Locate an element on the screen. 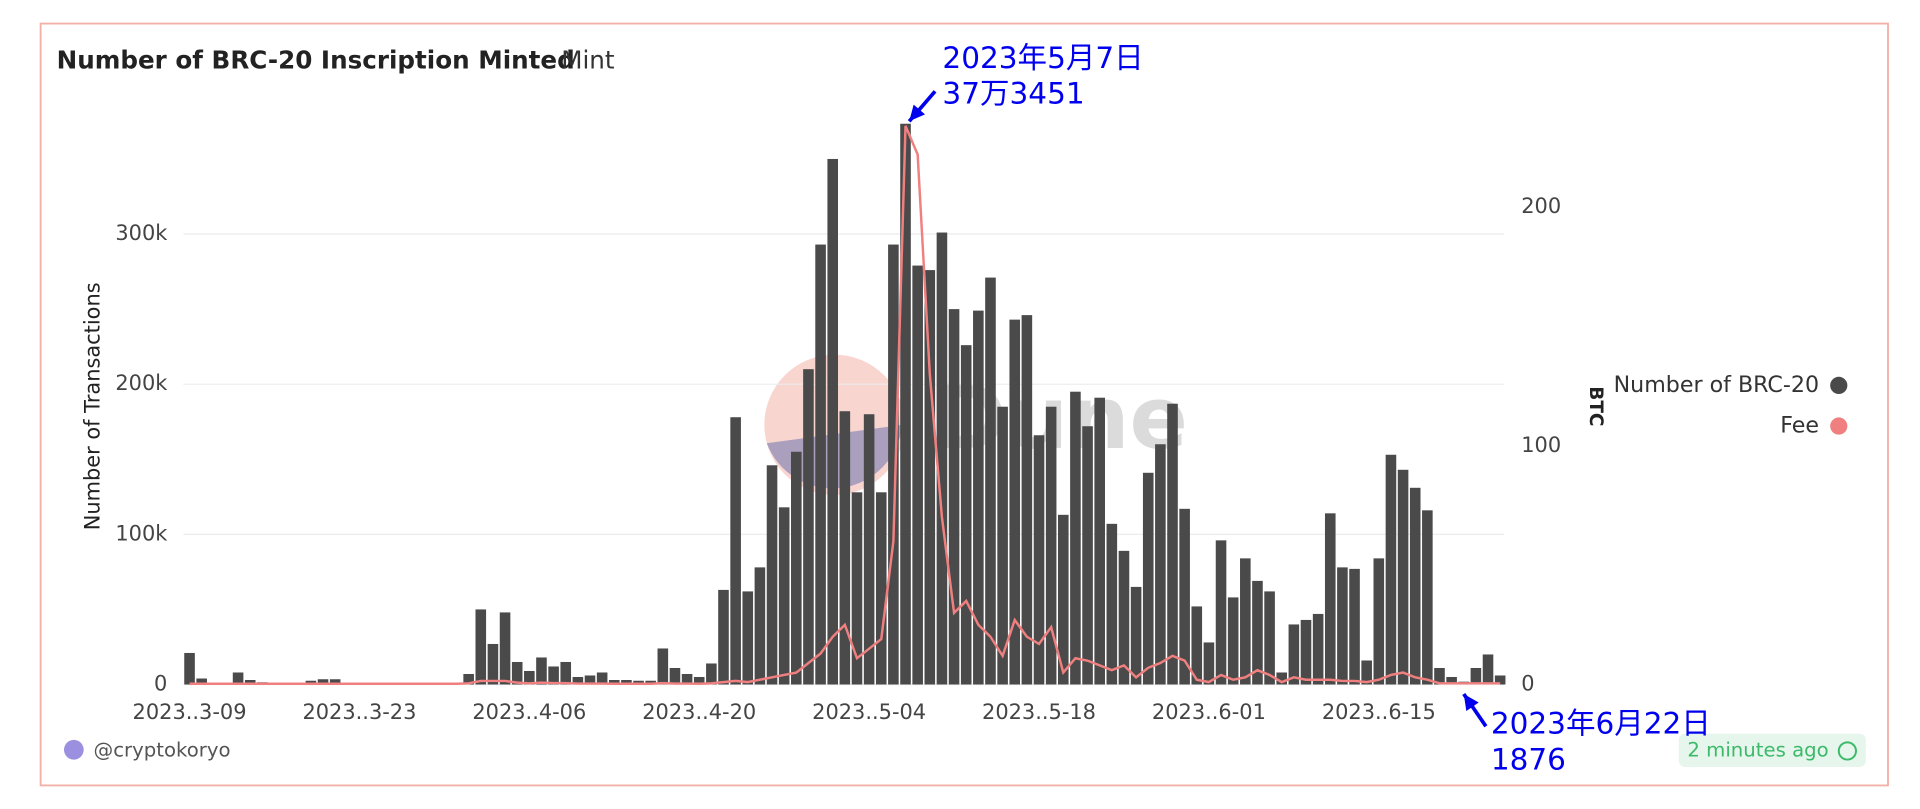 The height and width of the screenshot is (809, 1920). annotation-value: 1876 is located at coordinates (1528, 759).